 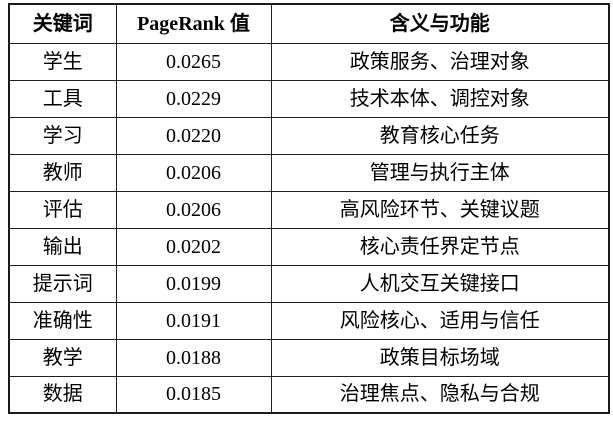 I want to click on table-row: 工具 0.0229 技术本体、调控对象, so click(x=309, y=98).